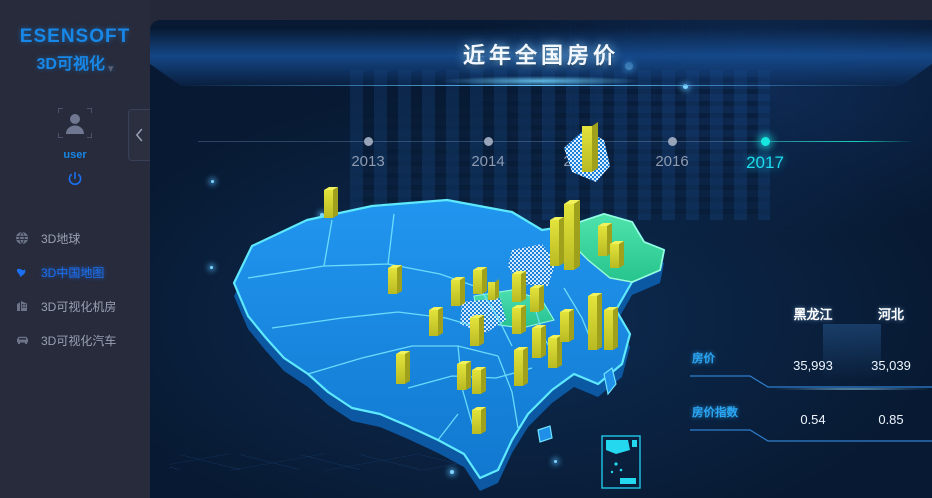 This screenshot has width=932, height=498. I want to click on brand-subtitle: 3D可视化 ▾, so click(75, 62).